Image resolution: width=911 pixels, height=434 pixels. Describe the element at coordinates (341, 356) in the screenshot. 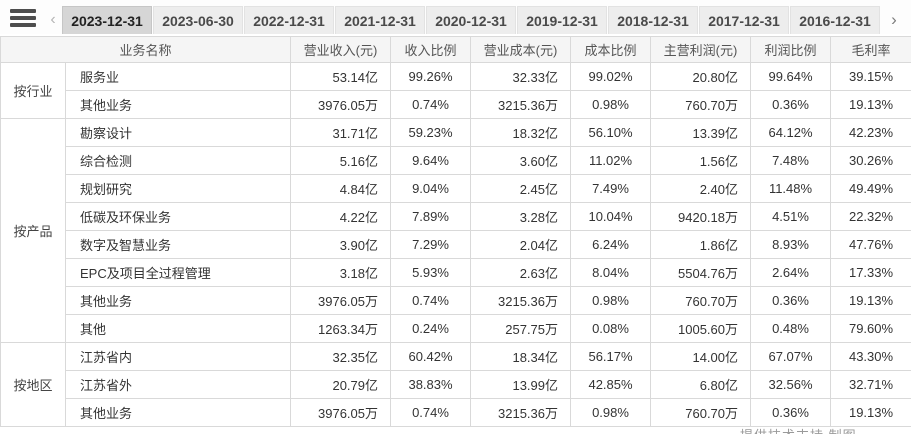

I see `cell-revenue: 32.35亿` at that location.